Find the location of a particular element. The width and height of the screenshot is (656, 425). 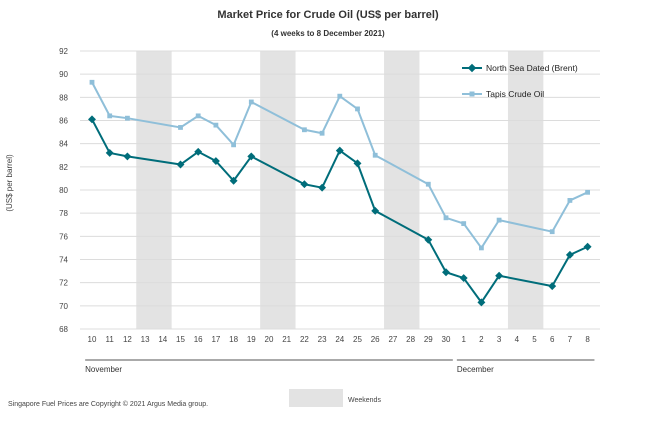

legend-brent-label: North Sea Dated (Brent) is located at coordinates (532, 68).